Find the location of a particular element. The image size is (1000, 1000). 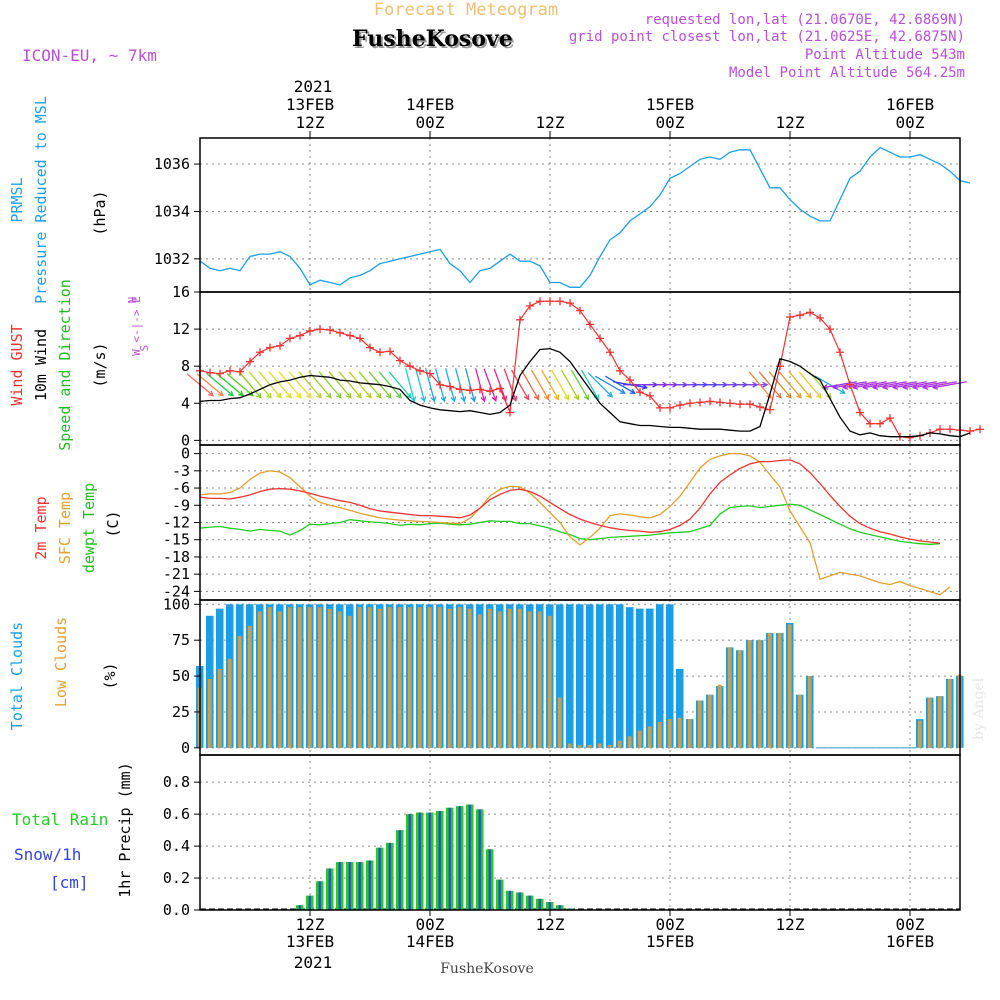

precipitation-ytick-label: 0.2 is located at coordinates (176, 878).